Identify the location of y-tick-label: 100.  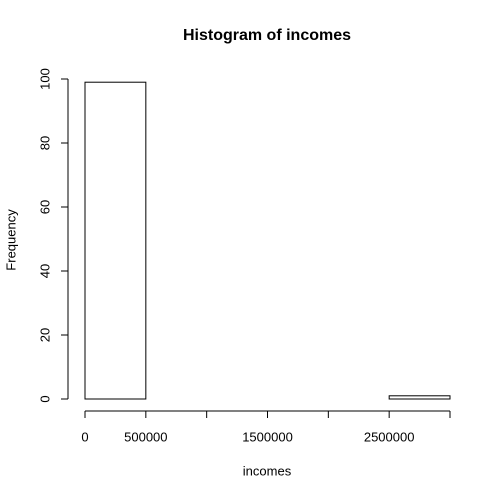
(44, 79).